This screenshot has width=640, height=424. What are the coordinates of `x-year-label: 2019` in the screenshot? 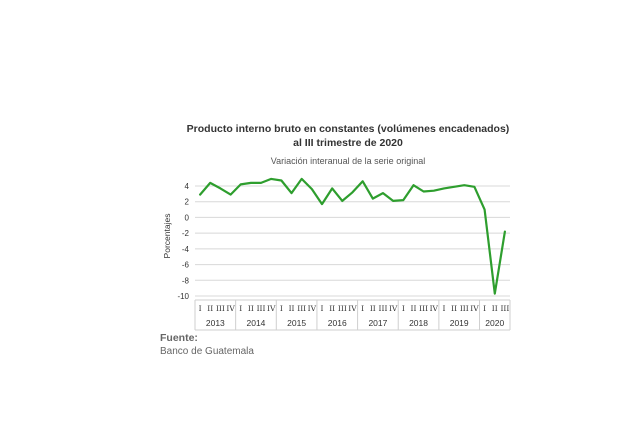 It's located at (459, 323).